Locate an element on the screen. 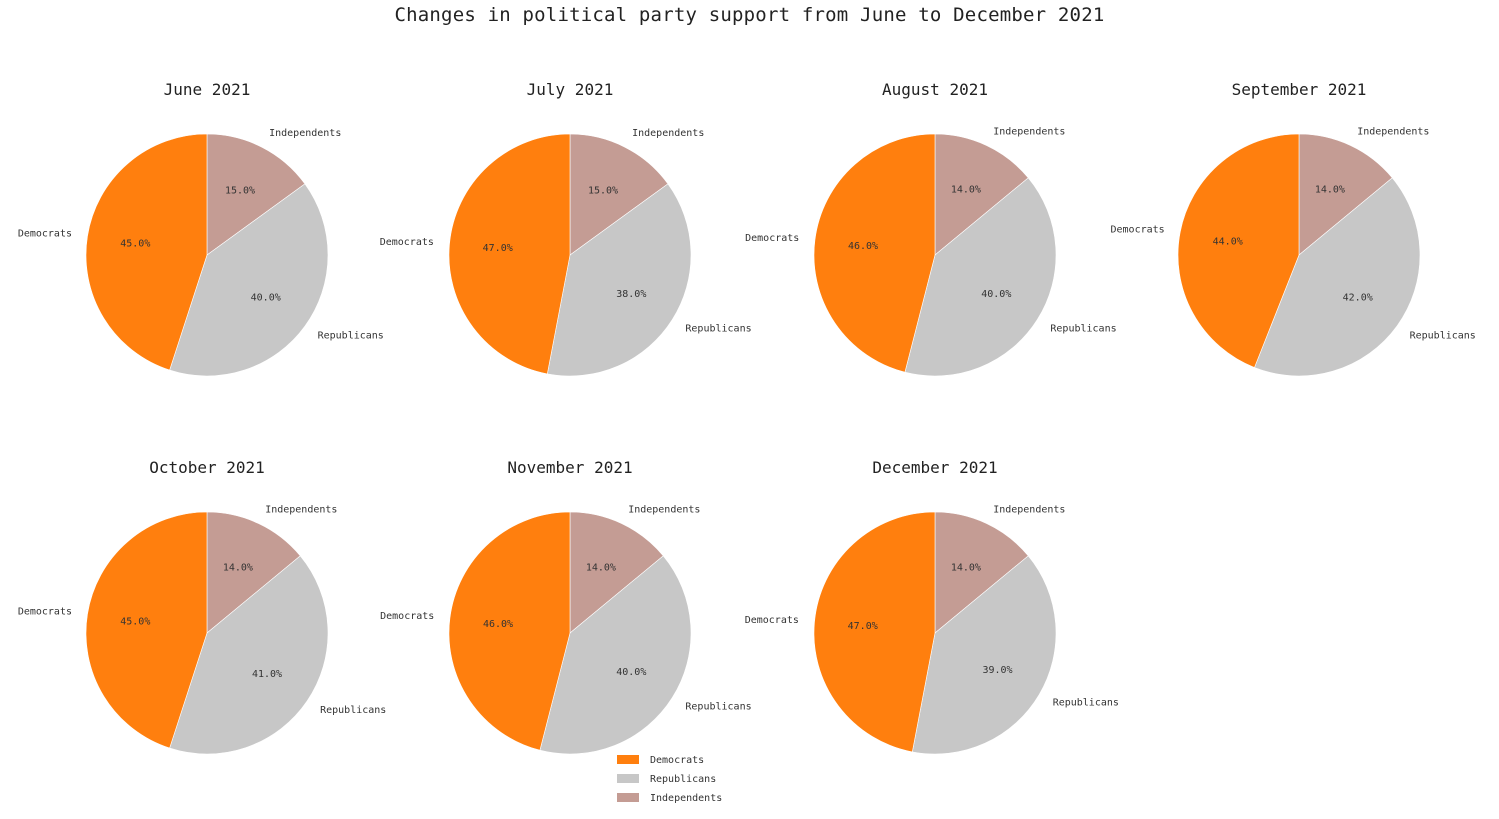 This screenshot has height=819, width=1499. pie-title: October 2021 is located at coordinates (207, 467).